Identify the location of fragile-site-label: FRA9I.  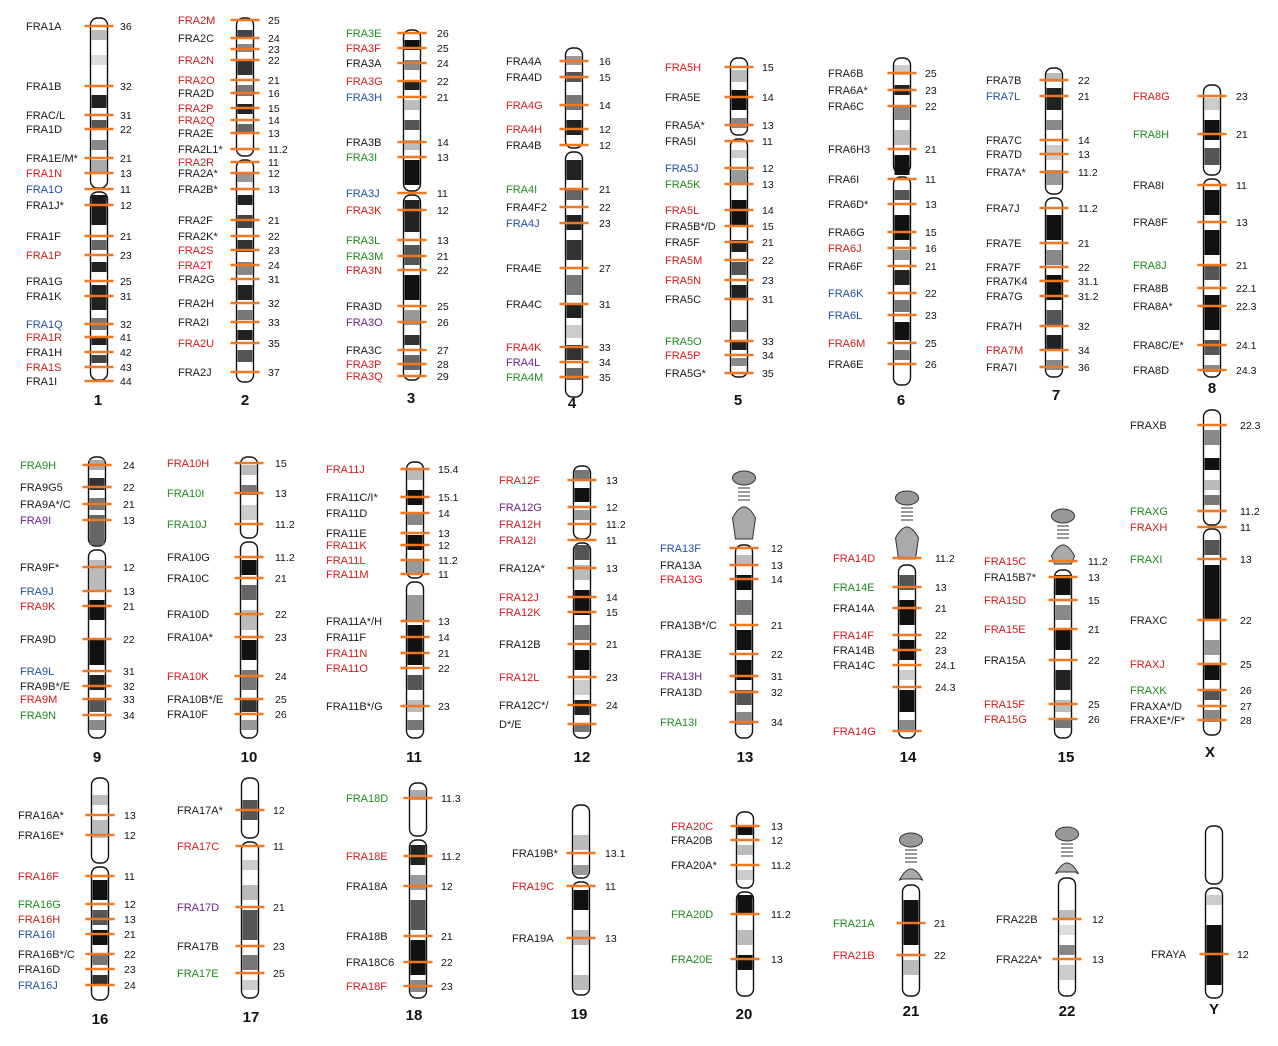
(35, 521).